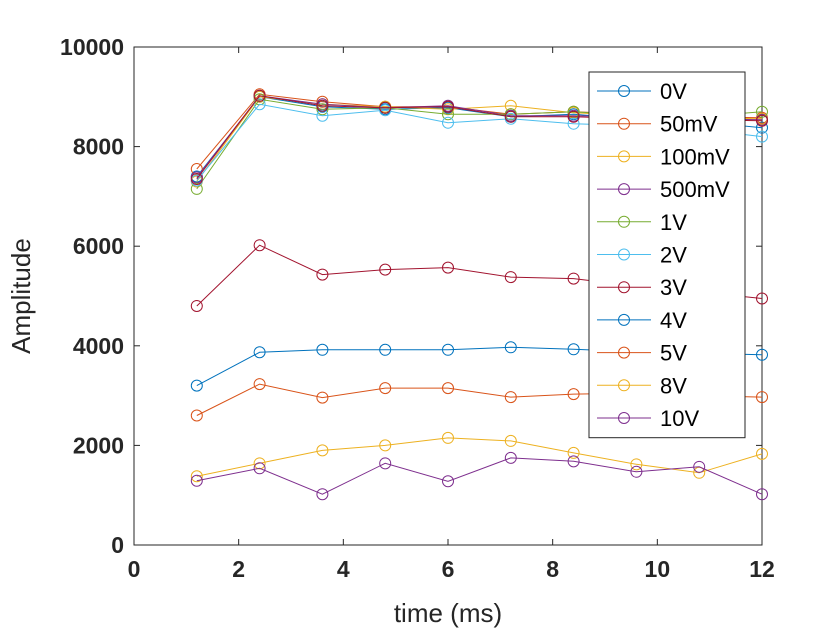  What do you see at coordinates (673, 222) in the screenshot?
I see `legend-label: 1V` at bounding box center [673, 222].